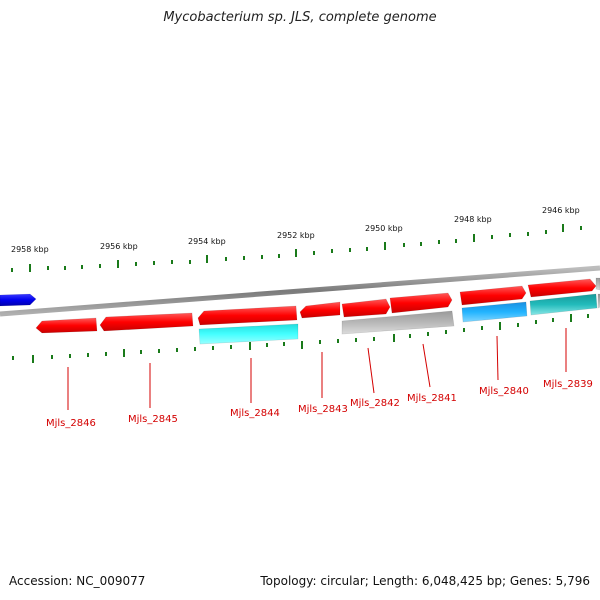 Image resolution: width=600 pixels, height=600 pixels. I want to click on kbp-ruler-outer, so click(296, 248).